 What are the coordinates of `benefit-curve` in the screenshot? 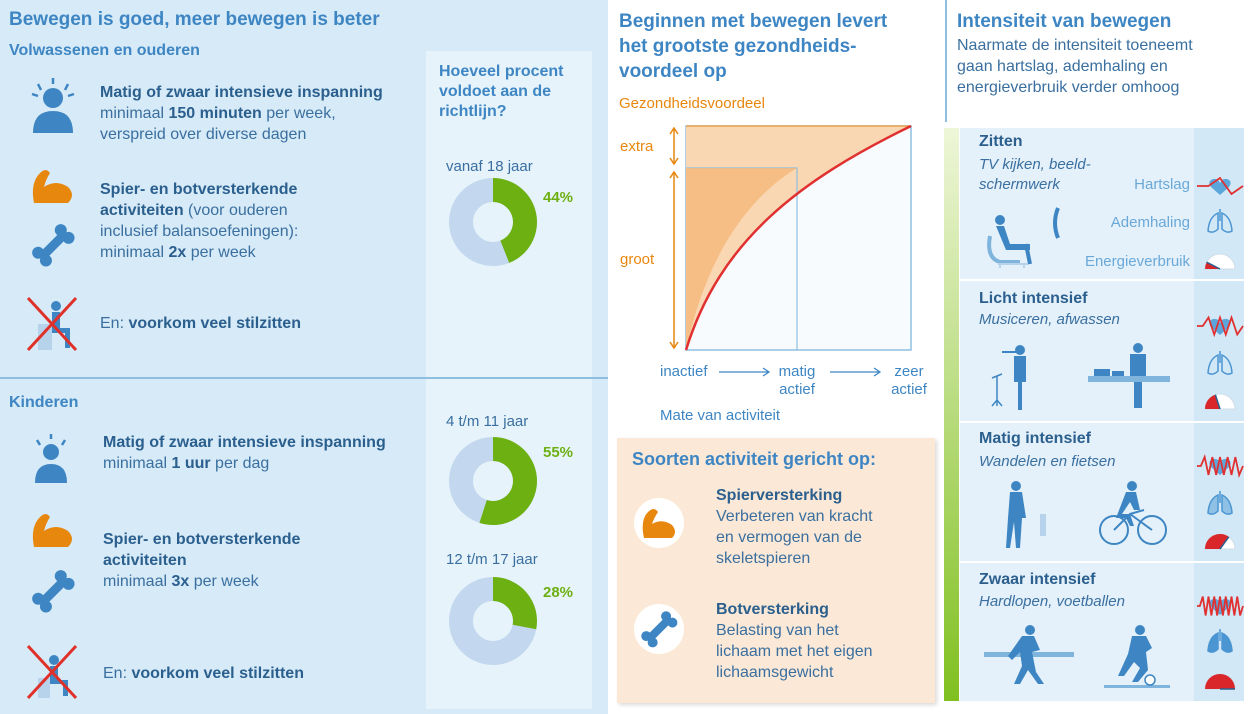 It's located at (798, 237).